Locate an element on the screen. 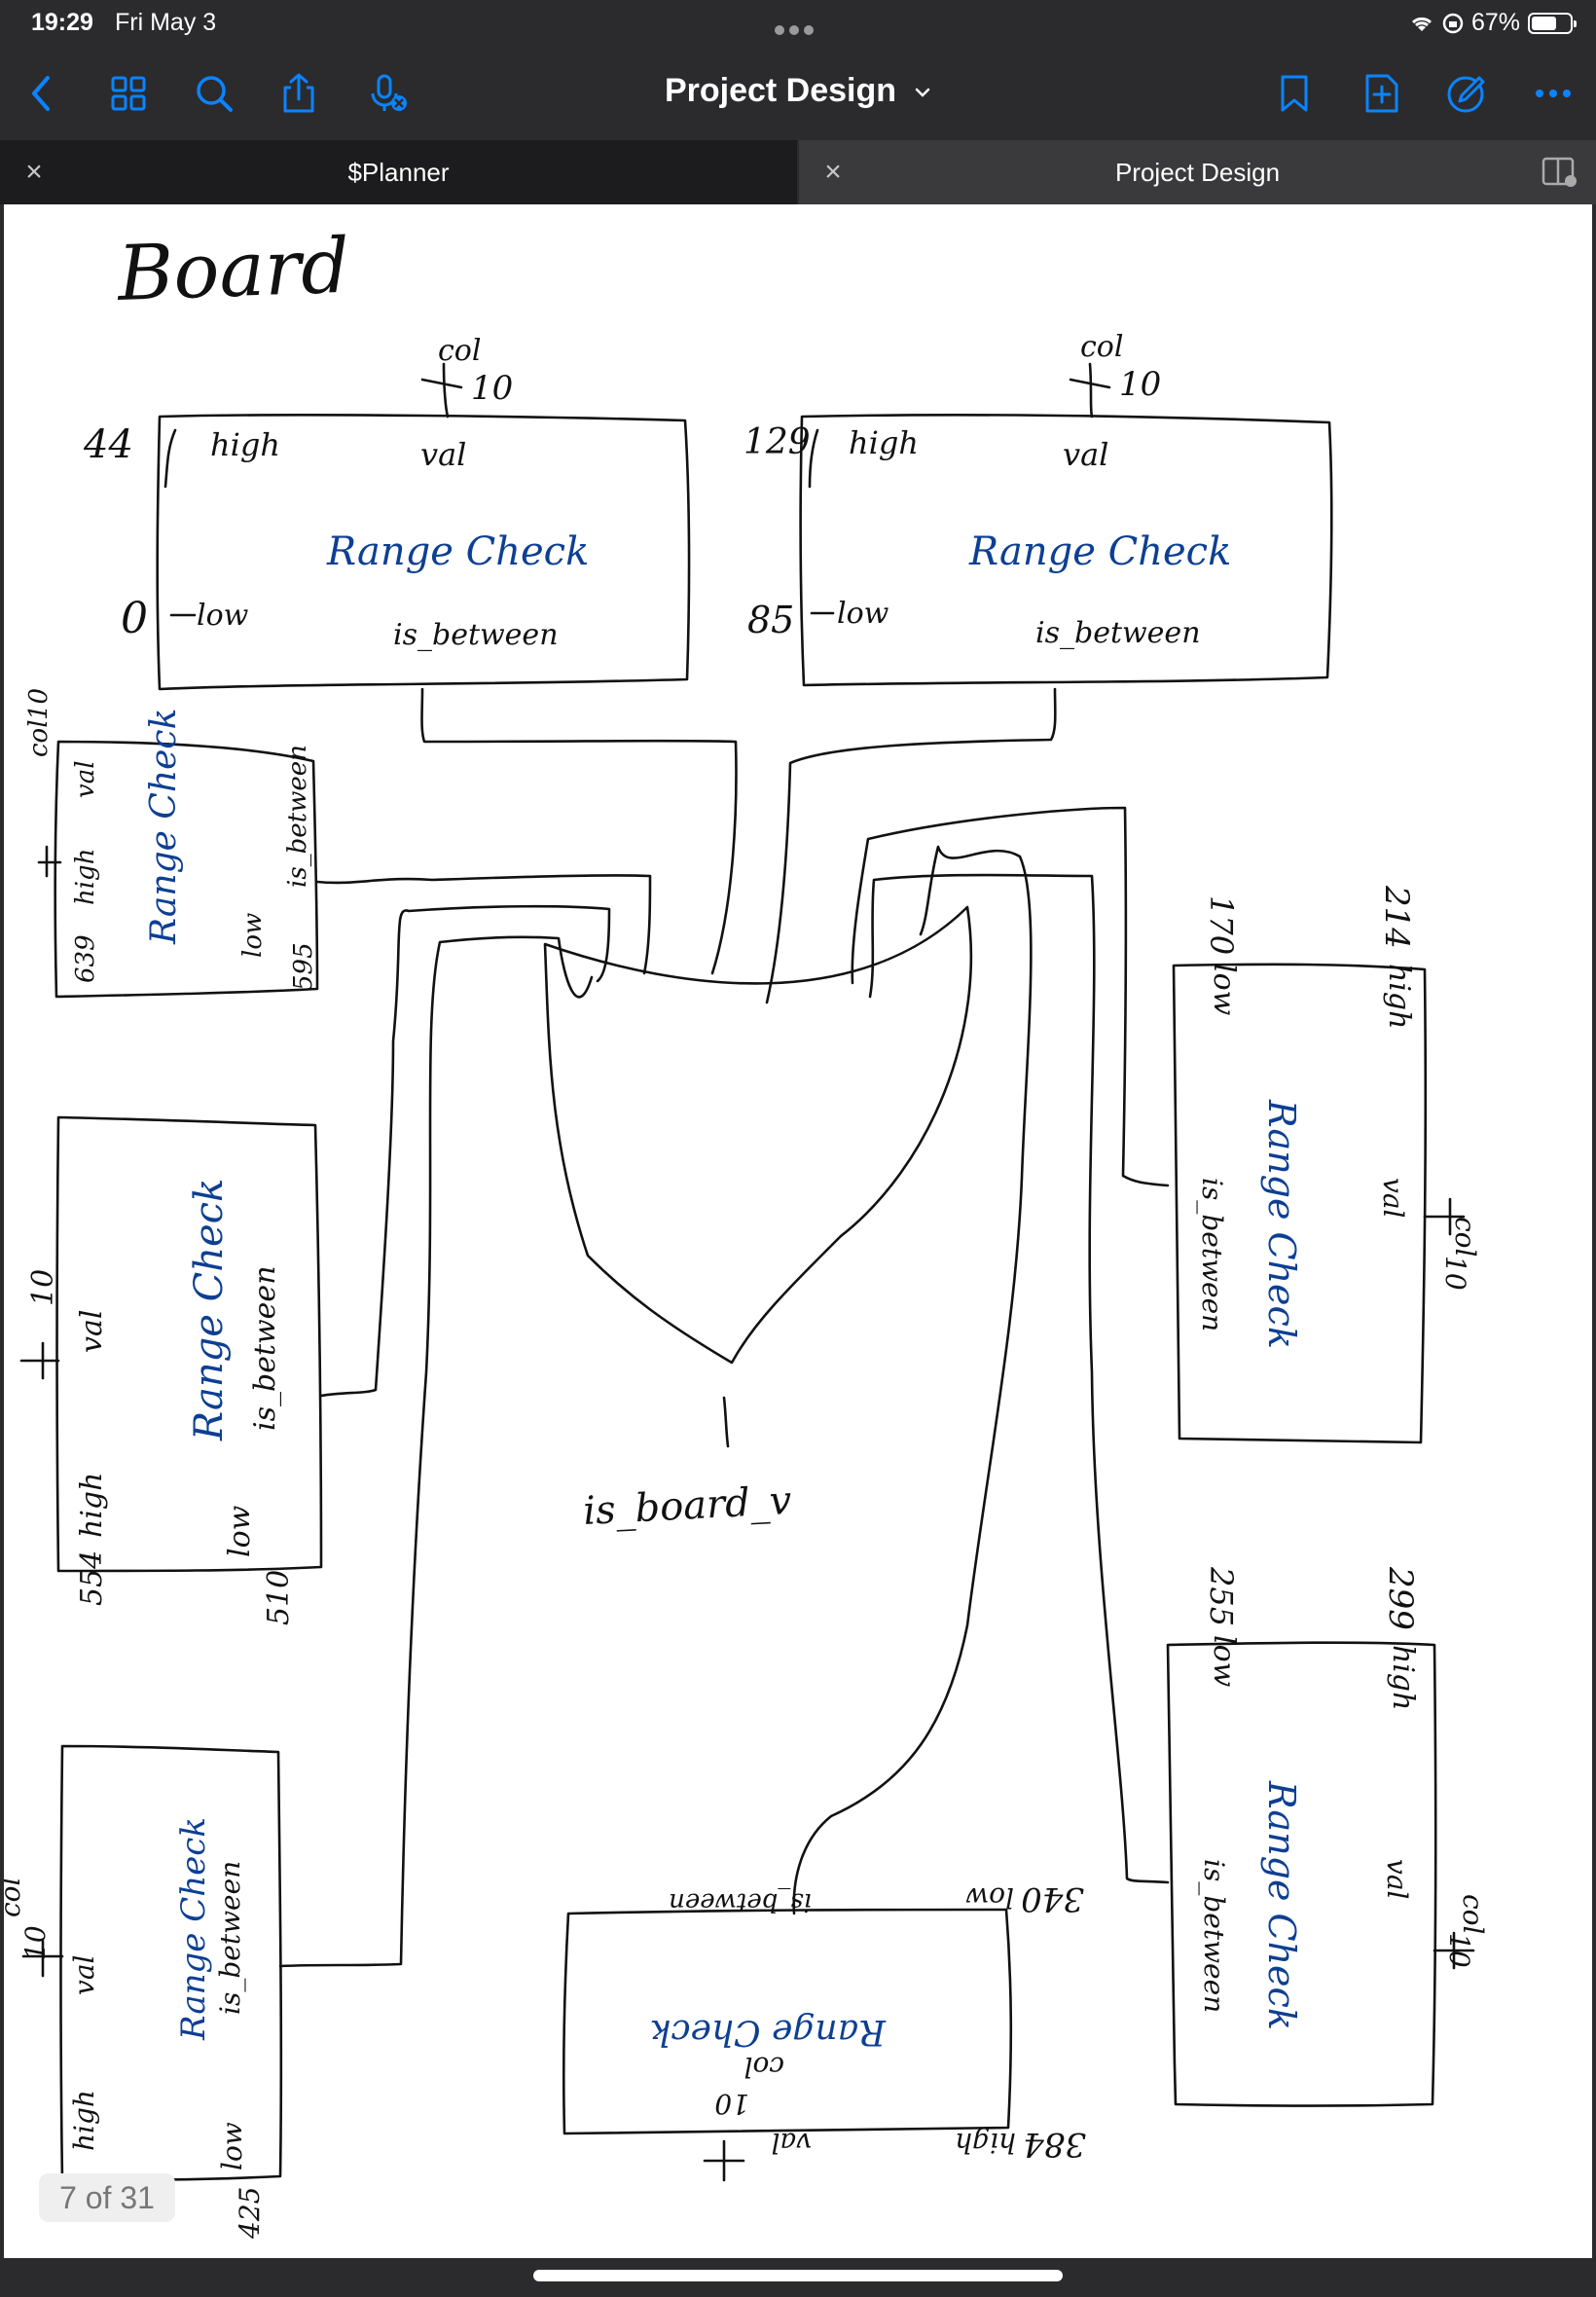 The height and width of the screenshot is (2297, 1596). battery-fill is located at coordinates (1544, 23).